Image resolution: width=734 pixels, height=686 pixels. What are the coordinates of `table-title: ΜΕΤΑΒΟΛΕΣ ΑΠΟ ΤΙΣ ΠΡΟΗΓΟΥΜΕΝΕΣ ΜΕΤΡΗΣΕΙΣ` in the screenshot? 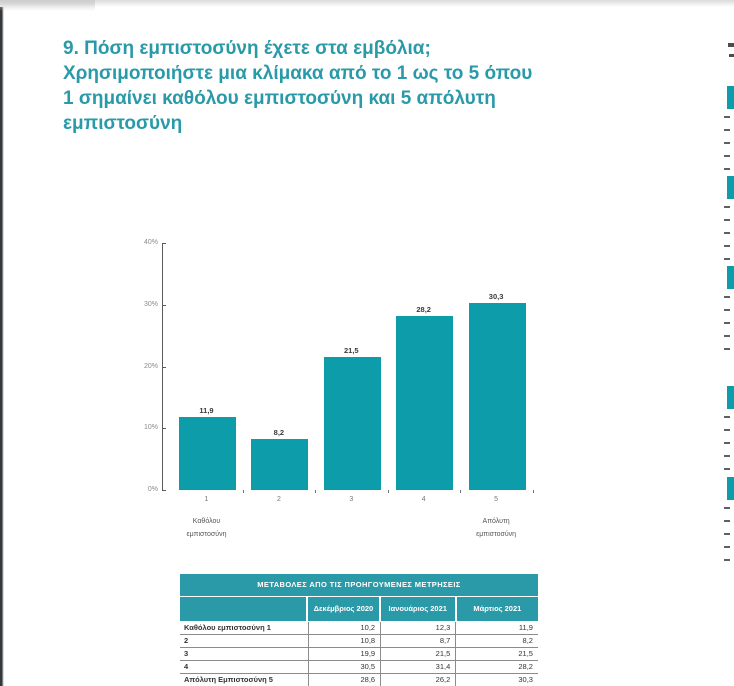 It's located at (359, 585).